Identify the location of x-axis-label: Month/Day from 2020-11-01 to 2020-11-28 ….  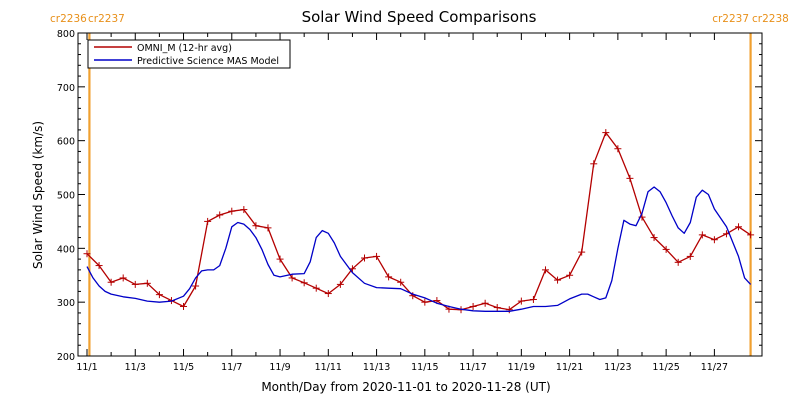
(405, 387).